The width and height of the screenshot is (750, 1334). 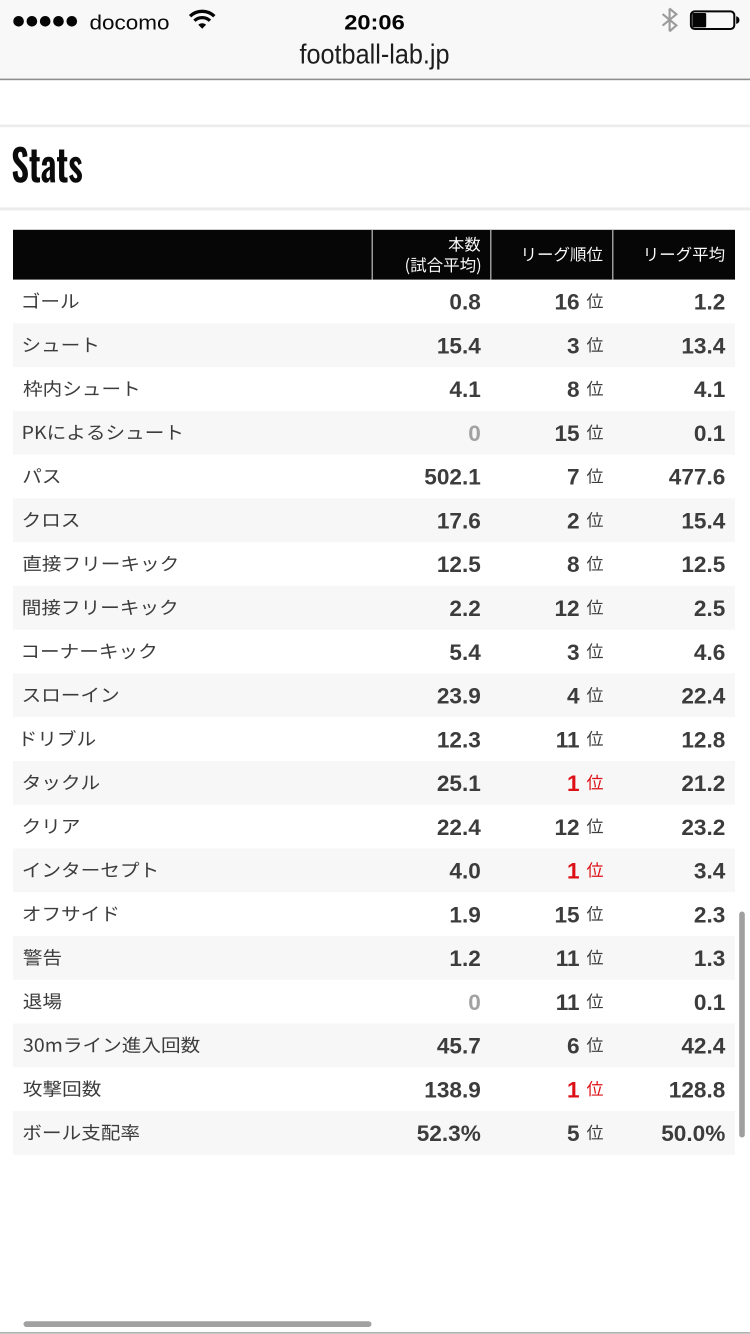 I want to click on svg-text: 17.6, so click(x=459, y=520).